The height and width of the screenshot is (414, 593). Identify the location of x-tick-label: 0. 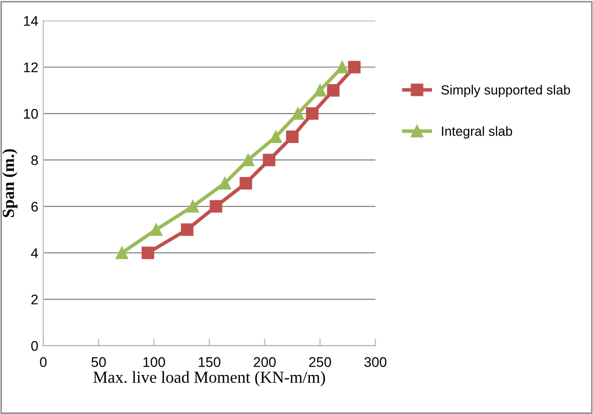
(43, 362).